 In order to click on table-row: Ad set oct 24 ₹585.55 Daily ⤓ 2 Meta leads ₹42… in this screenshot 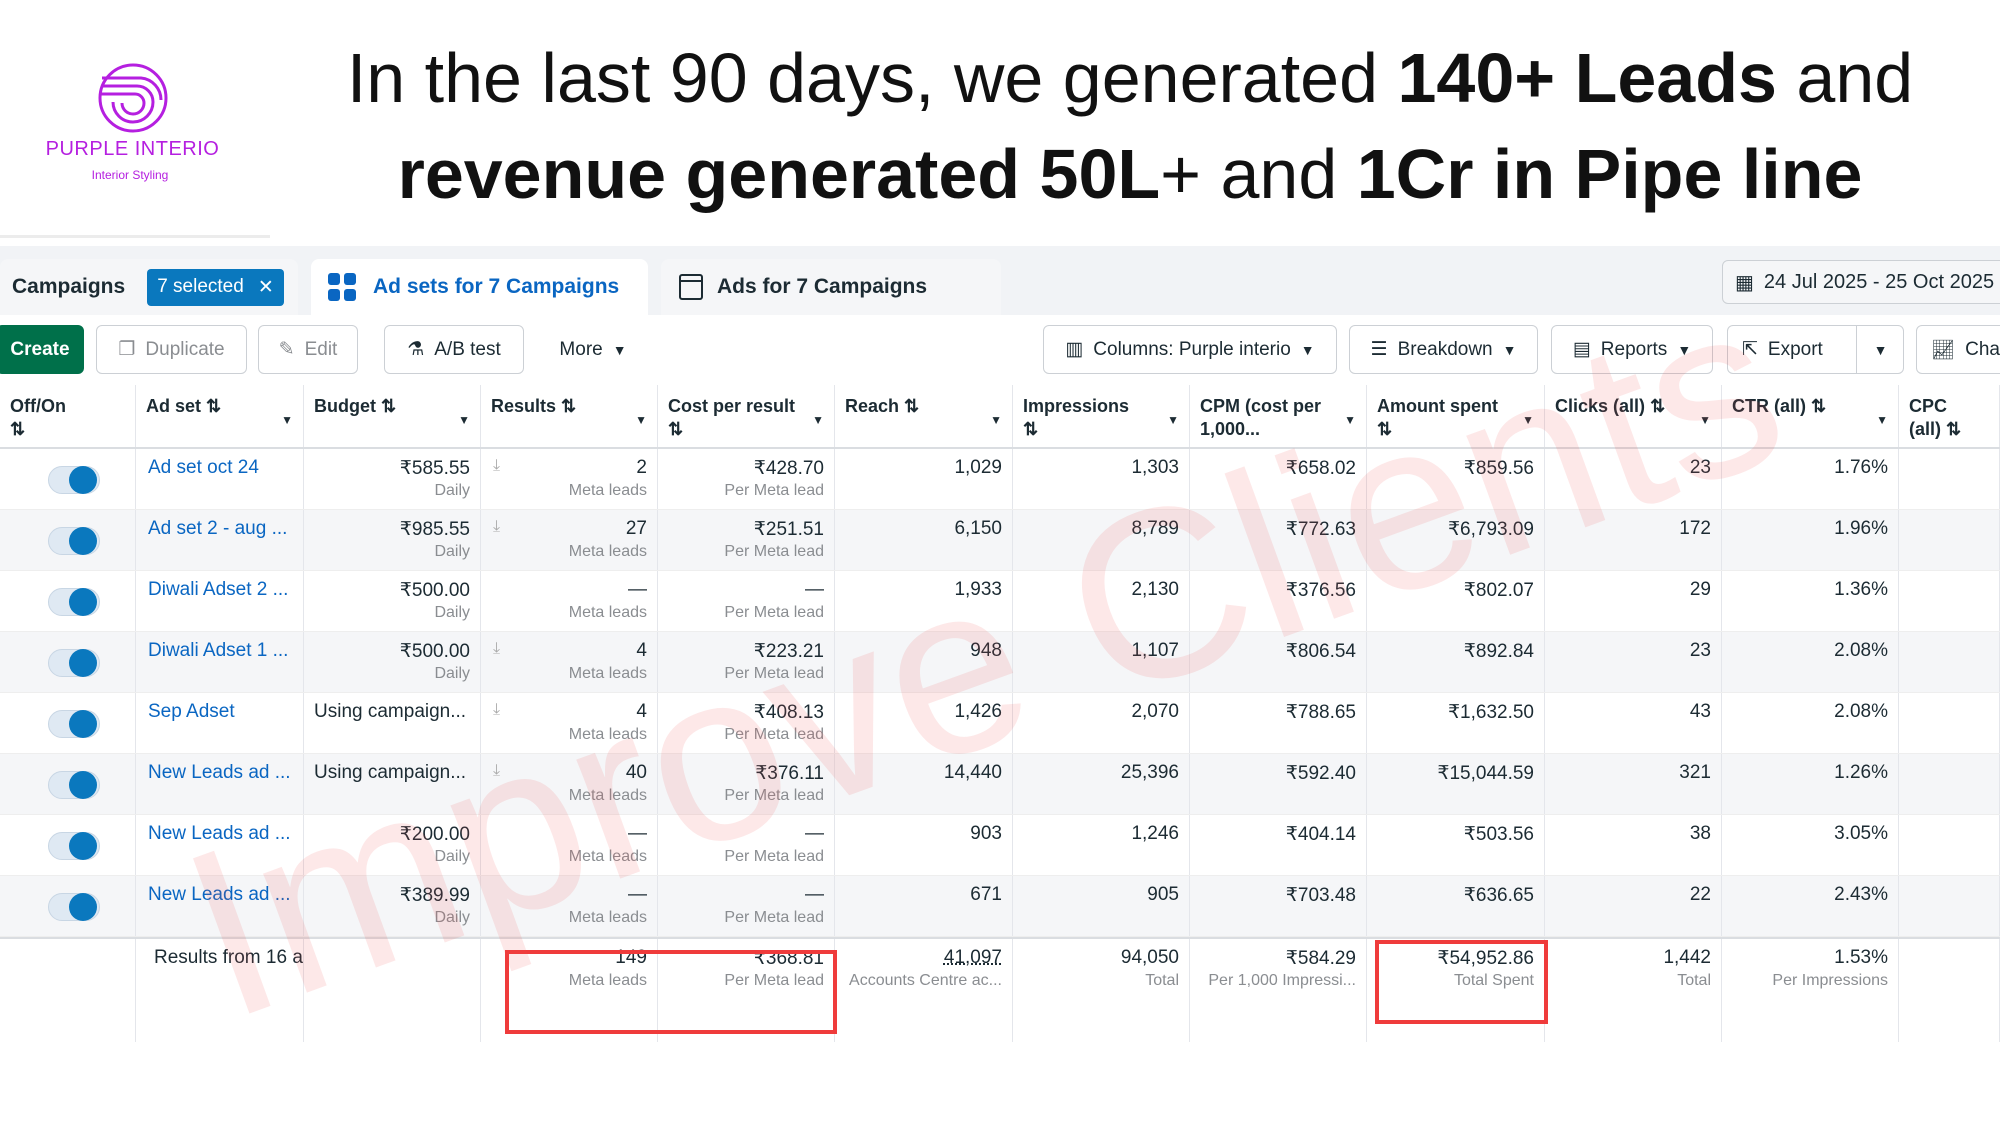, I will do `click(1000, 479)`.